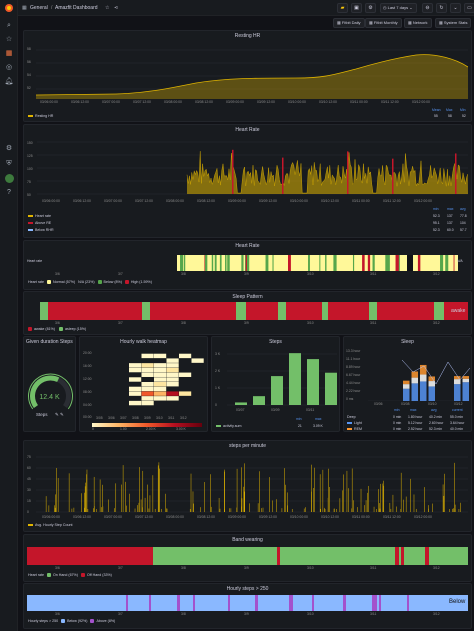 Image resolution: width=474 pixels, height=631 pixels. What do you see at coordinates (9, 192) in the screenshot?
I see `help-icon: ?` at bounding box center [9, 192].